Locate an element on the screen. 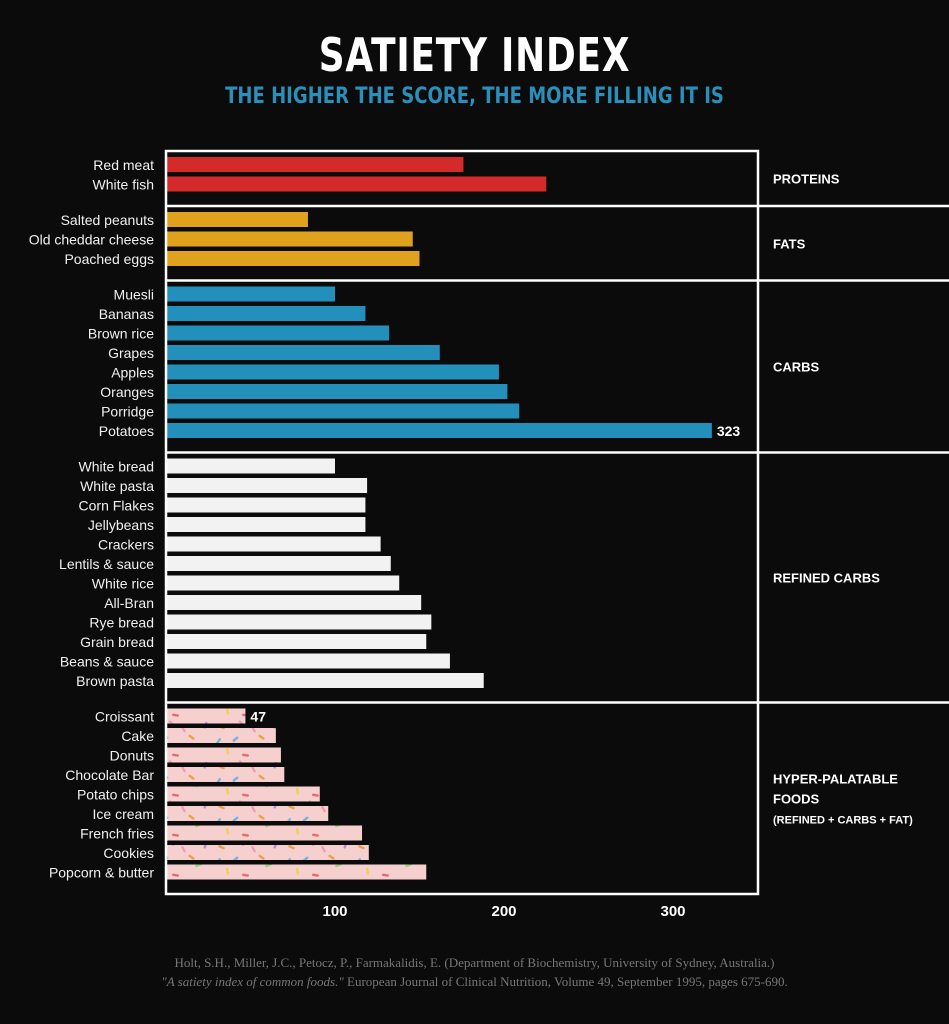 The image size is (949, 1024). bar-white-fish is located at coordinates (356, 184).